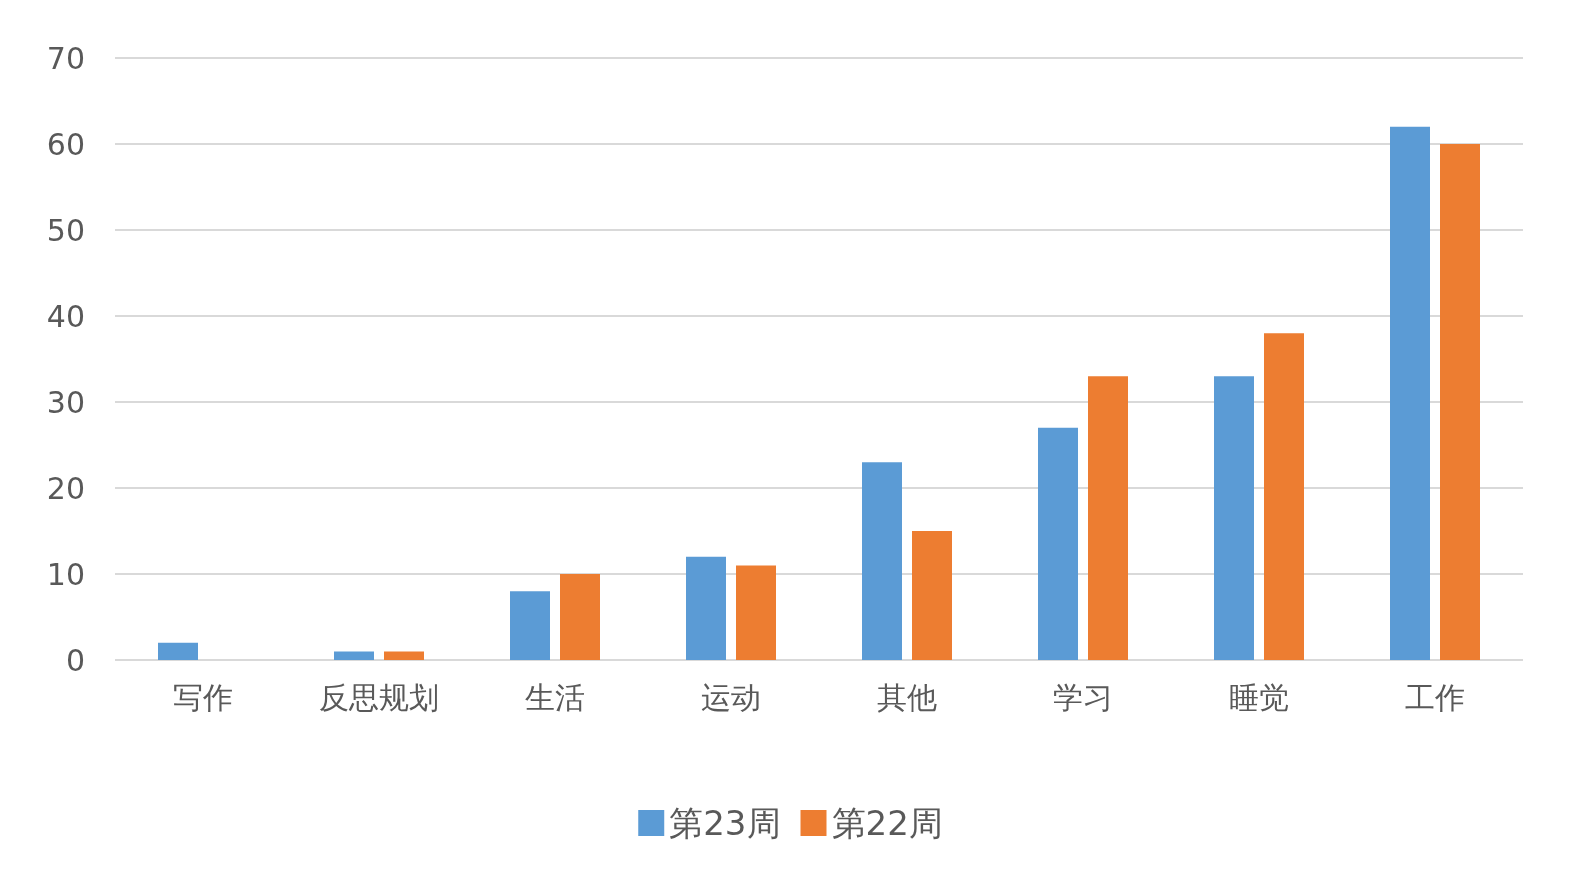 This screenshot has height=883, width=1581. What do you see at coordinates (379, 697) in the screenshot?
I see `x-tick-label: 反思规划` at bounding box center [379, 697].